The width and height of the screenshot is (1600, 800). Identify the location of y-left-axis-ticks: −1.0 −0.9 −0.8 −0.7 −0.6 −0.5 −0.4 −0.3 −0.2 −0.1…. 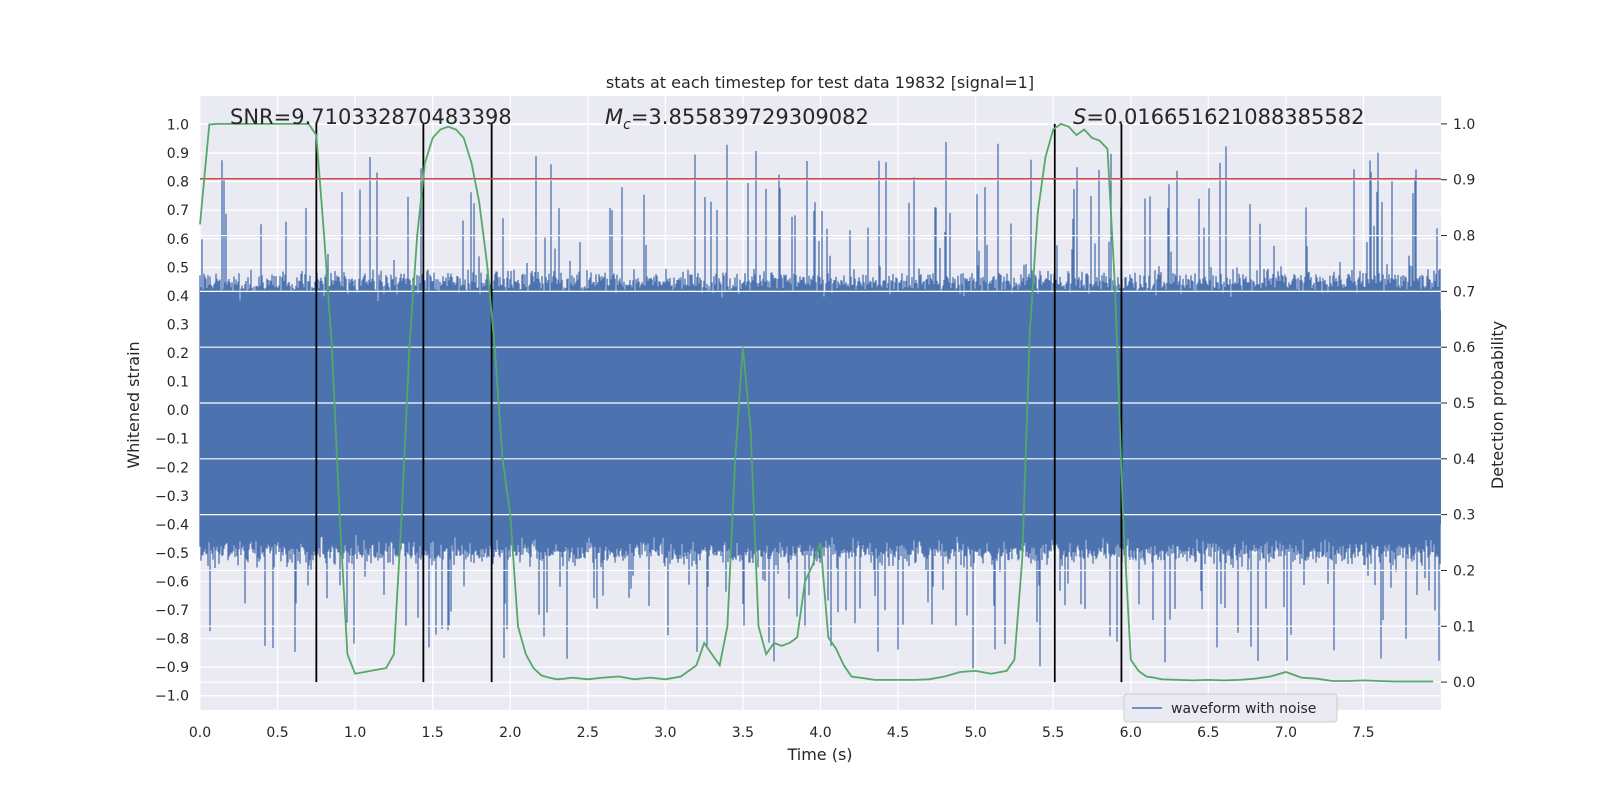
(172, 411).